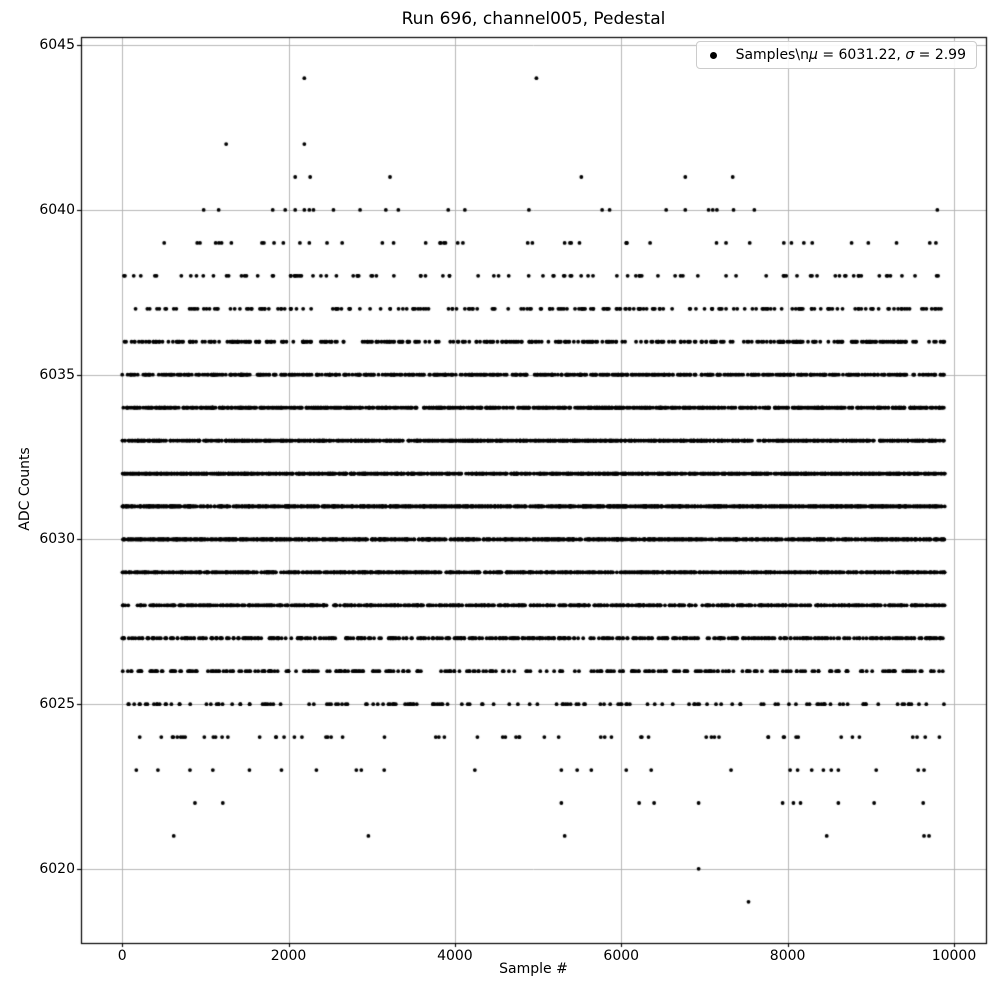  What do you see at coordinates (954, 956) in the screenshot?
I see `x-tick-label: 10000` at bounding box center [954, 956].